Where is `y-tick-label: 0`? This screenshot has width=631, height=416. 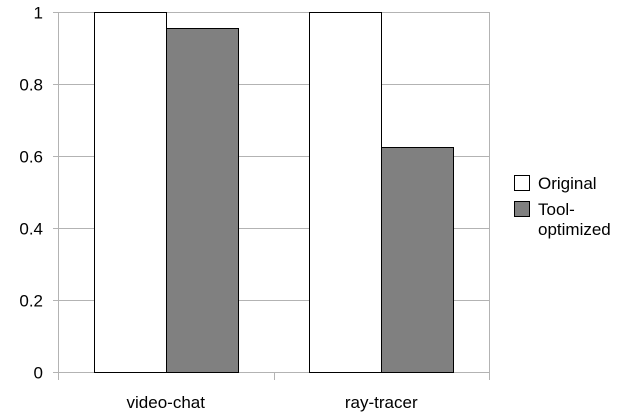
y-tick-label: 0 is located at coordinates (38, 373).